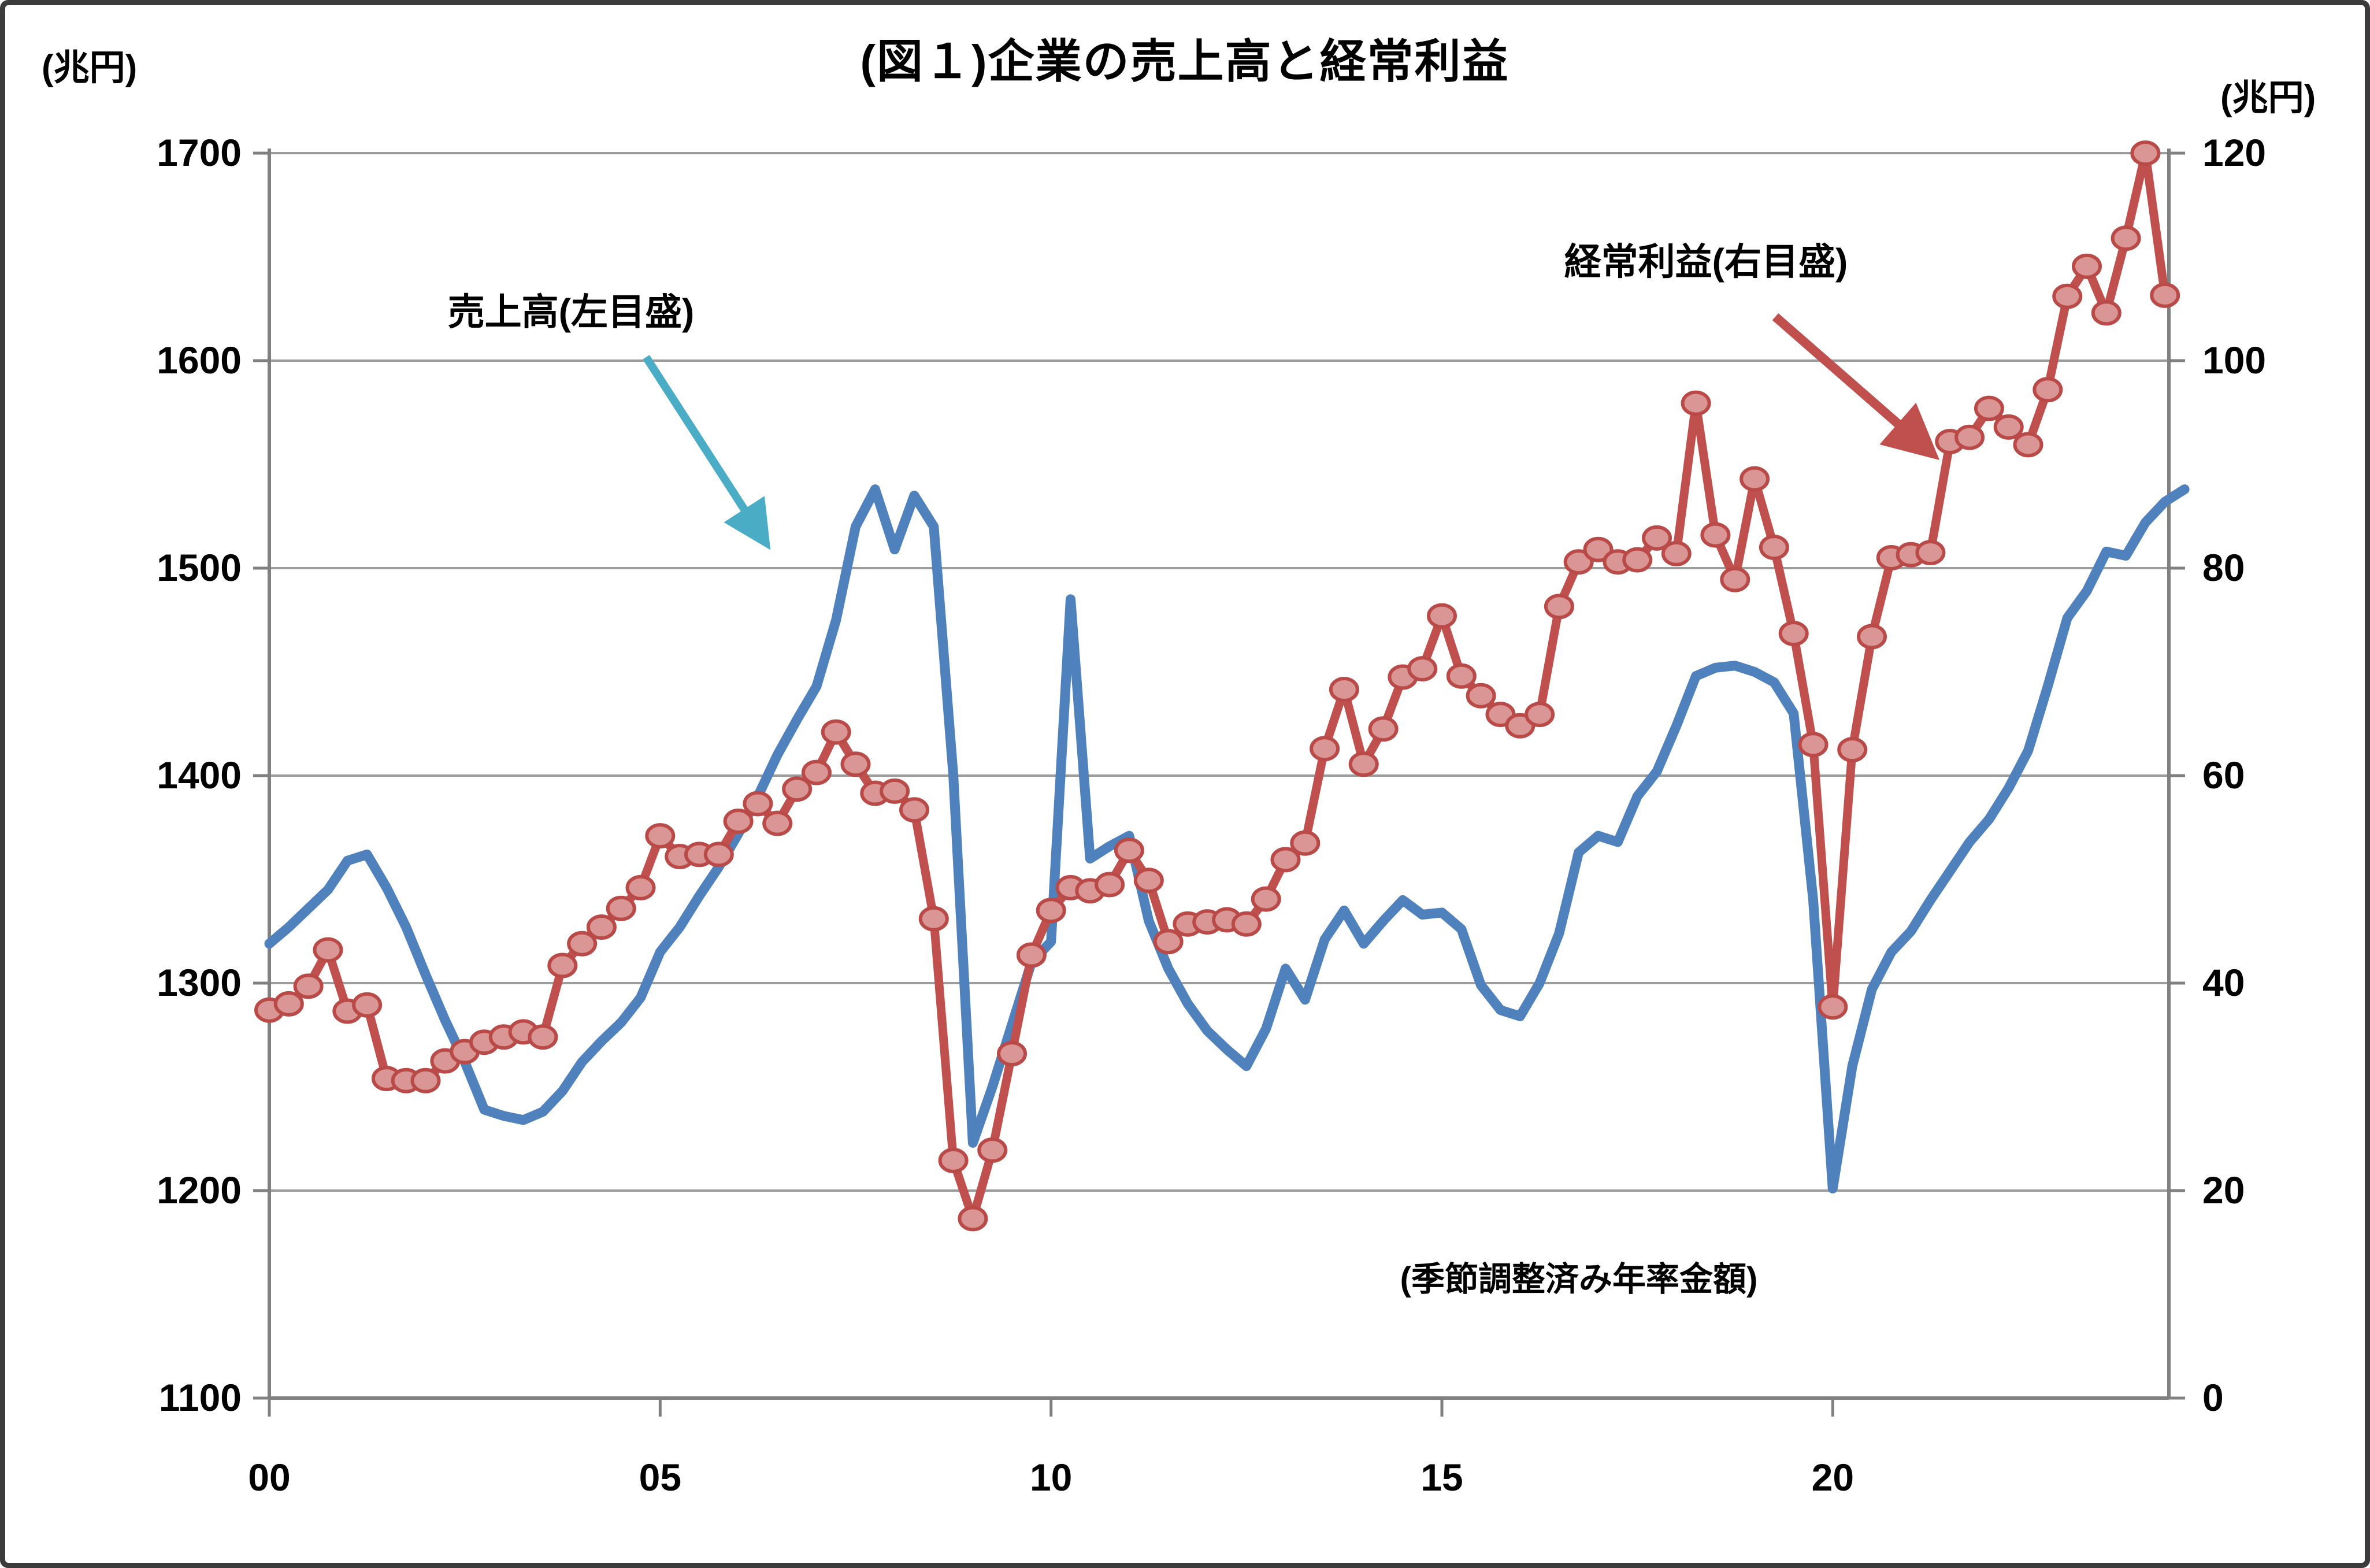 The width and height of the screenshot is (2370, 1568). What do you see at coordinates (2223, 1190) in the screenshot?
I see `right-axis-tick-label: 20` at bounding box center [2223, 1190].